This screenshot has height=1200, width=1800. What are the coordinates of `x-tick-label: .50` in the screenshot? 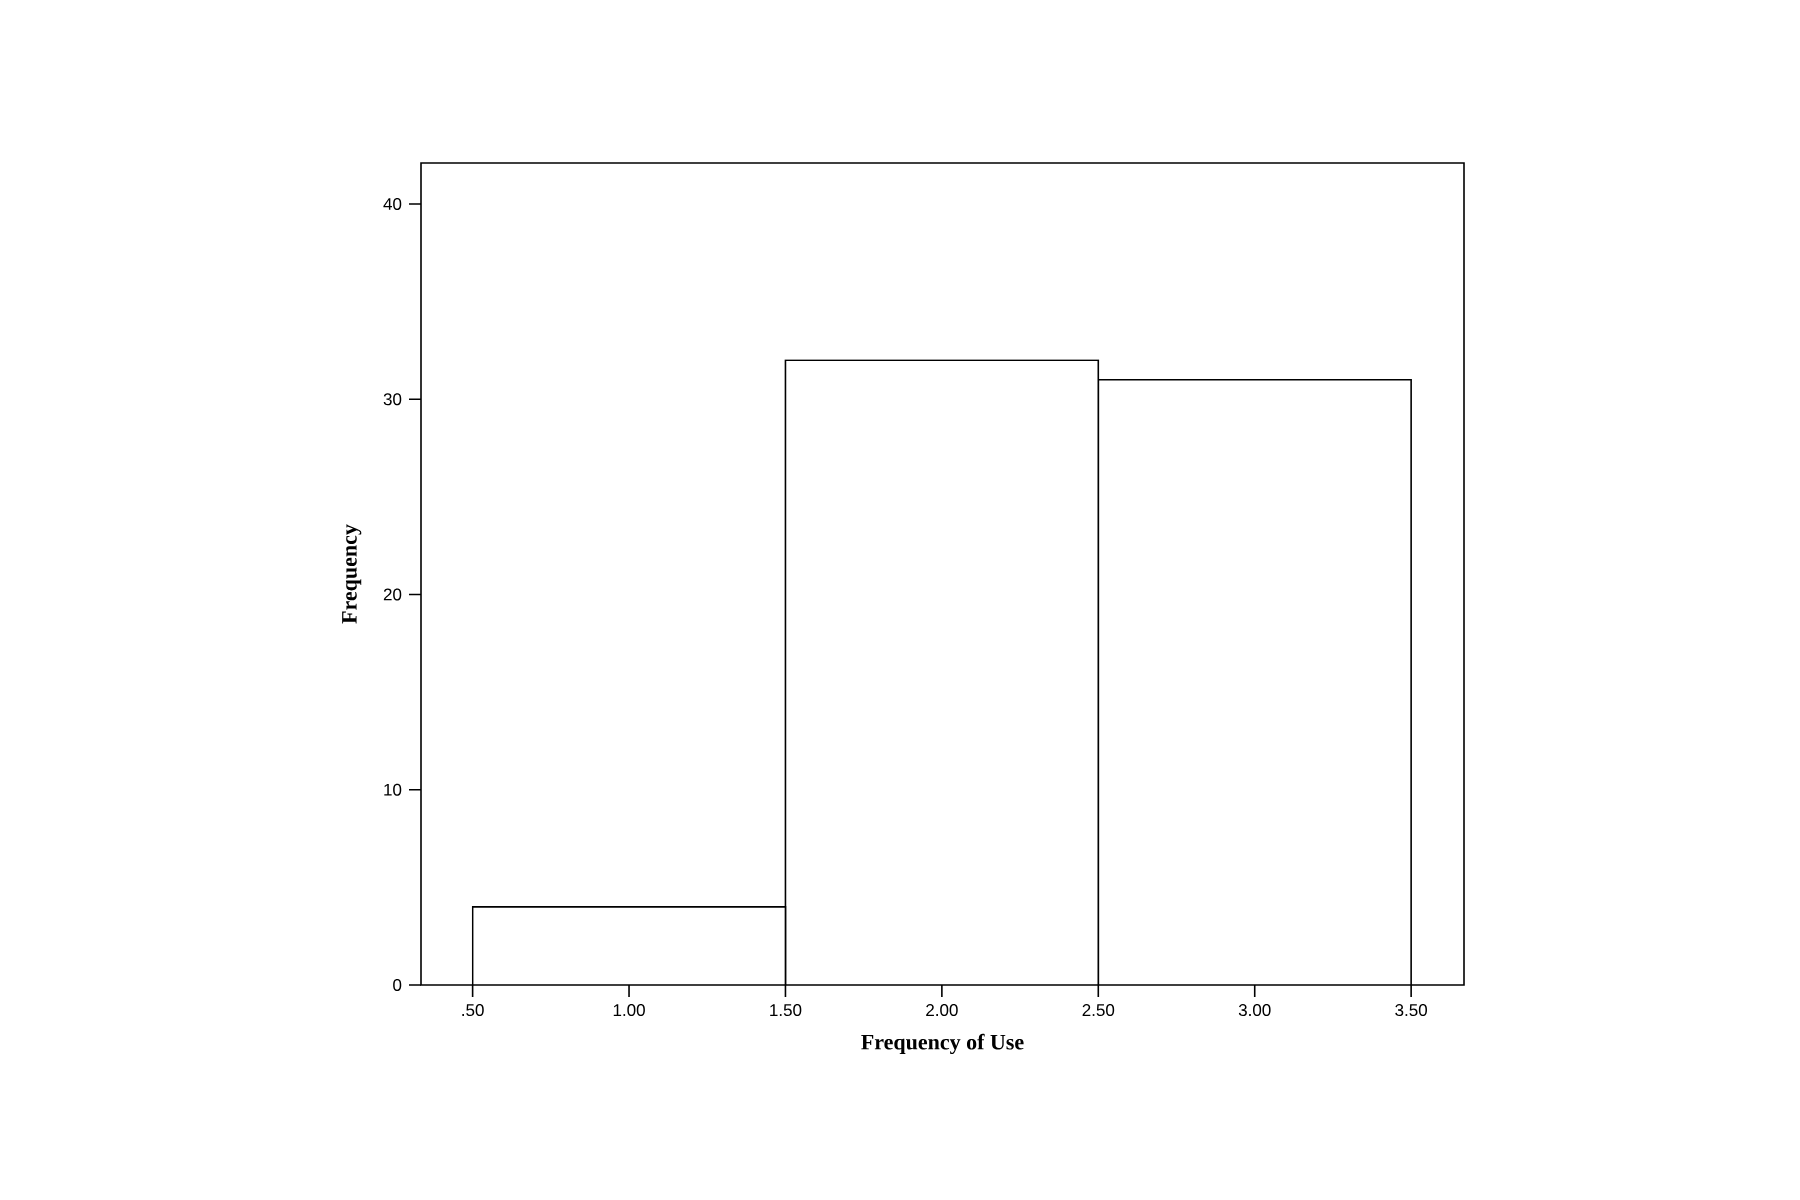 It's located at (473, 1010).